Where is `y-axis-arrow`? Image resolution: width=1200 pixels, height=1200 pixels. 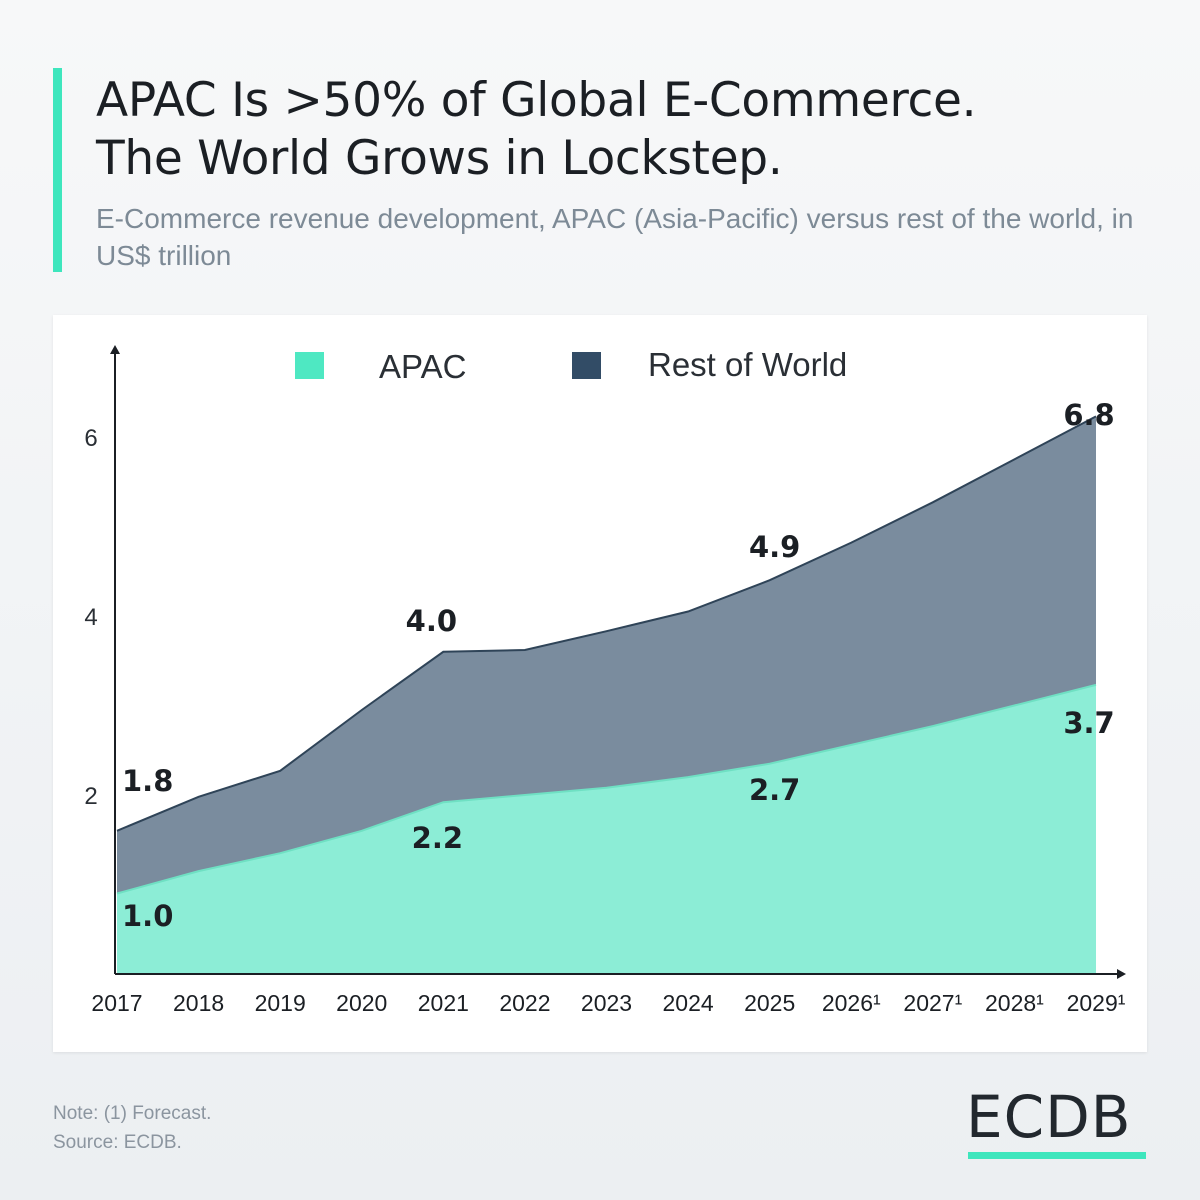 y-axis-arrow is located at coordinates (115, 349).